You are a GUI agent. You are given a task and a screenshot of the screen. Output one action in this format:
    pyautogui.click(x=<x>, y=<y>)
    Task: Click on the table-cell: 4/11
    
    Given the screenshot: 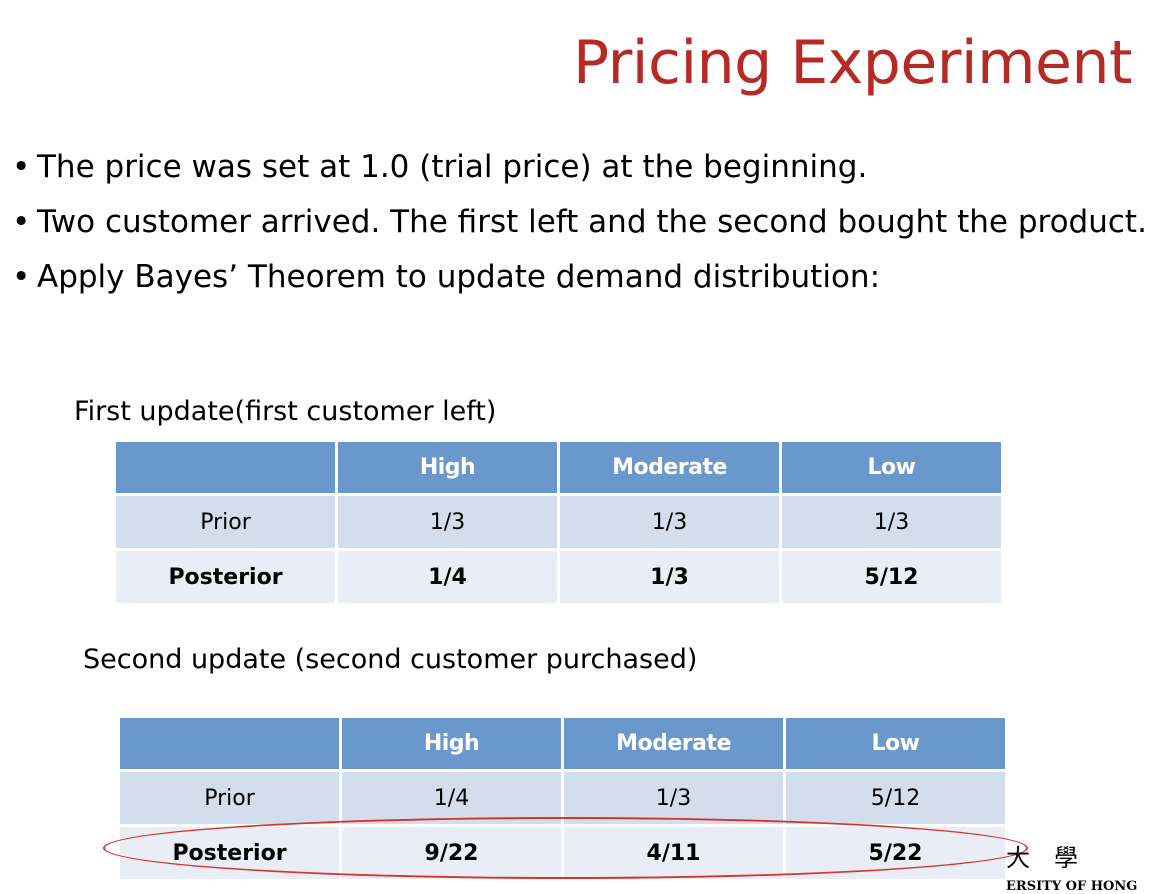 What is the action you would take?
    pyautogui.click(x=673, y=853)
    